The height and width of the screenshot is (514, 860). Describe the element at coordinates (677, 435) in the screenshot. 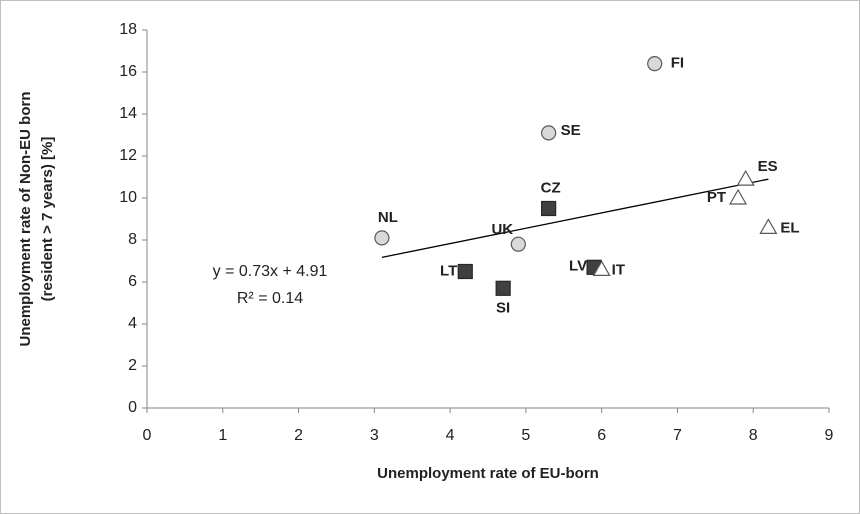

I see `x-tick-label: 7` at that location.